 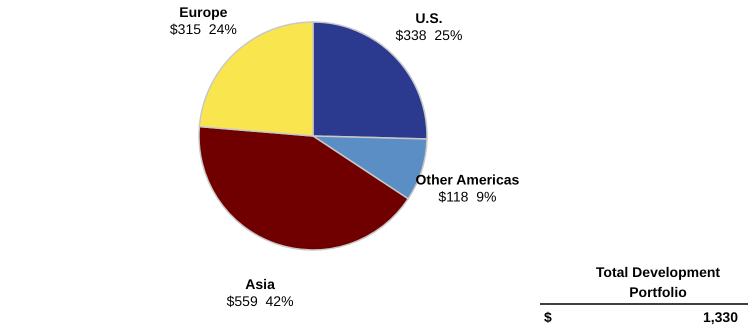 I want to click on slice-label: Europe, so click(x=203, y=12).